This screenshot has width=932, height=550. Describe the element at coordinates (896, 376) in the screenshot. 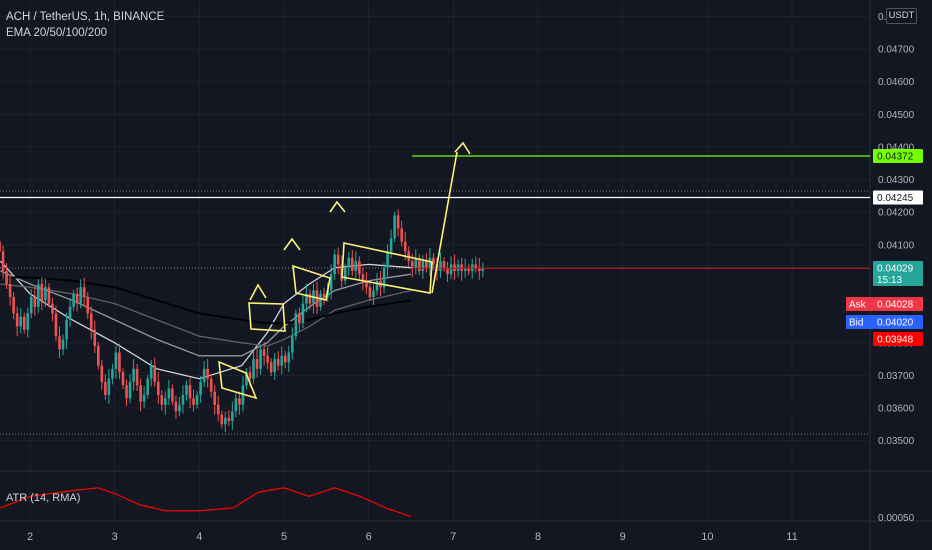

I see `price-tick-label: 0.03700` at that location.